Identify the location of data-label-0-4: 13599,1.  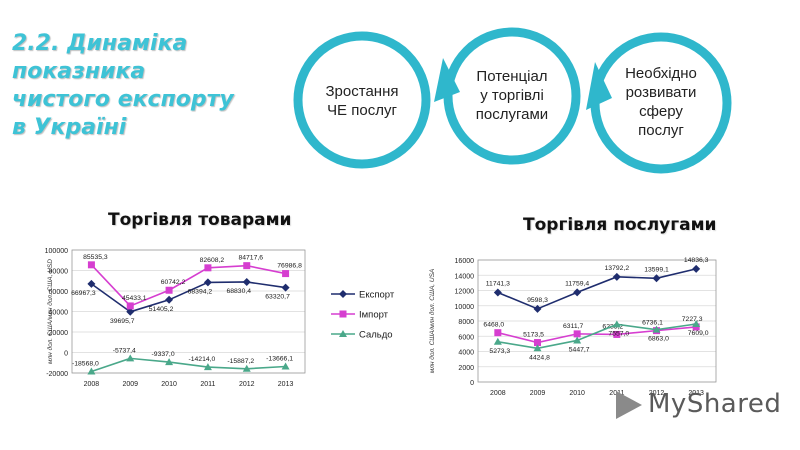
(656, 269).